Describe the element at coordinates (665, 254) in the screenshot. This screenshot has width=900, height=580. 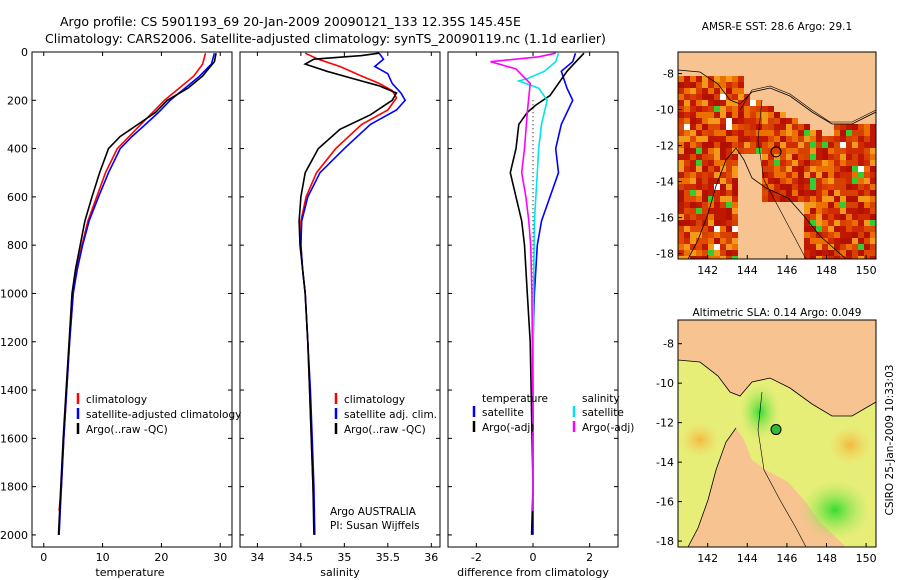
I see `map-y-tick-label: -18` at that location.